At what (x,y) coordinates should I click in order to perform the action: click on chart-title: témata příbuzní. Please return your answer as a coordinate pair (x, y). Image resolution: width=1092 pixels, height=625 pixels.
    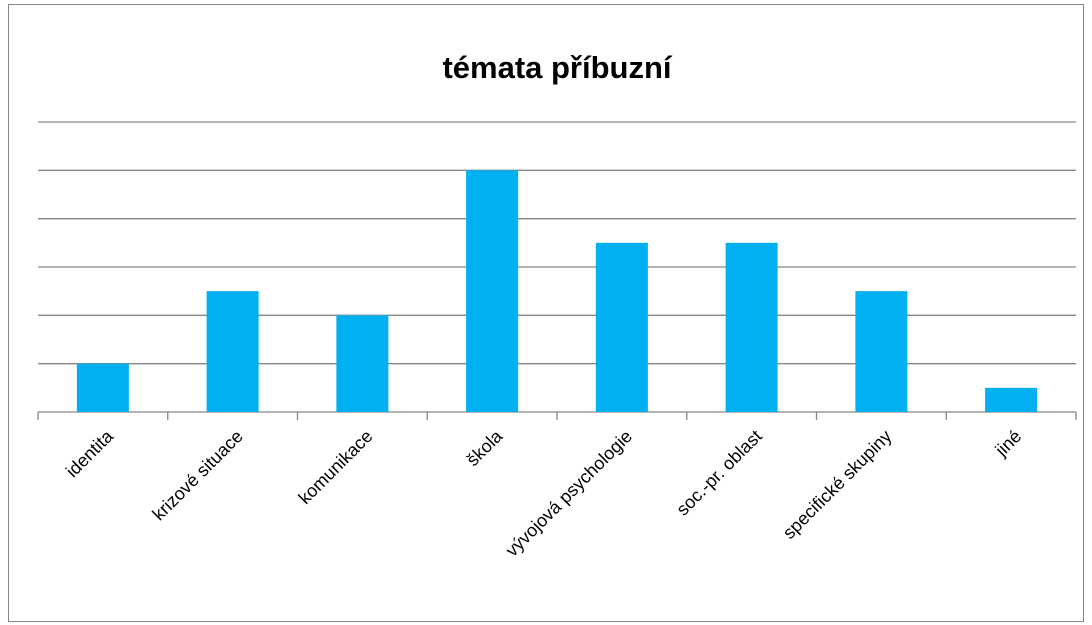
    Looking at the image, I should click on (557, 67).